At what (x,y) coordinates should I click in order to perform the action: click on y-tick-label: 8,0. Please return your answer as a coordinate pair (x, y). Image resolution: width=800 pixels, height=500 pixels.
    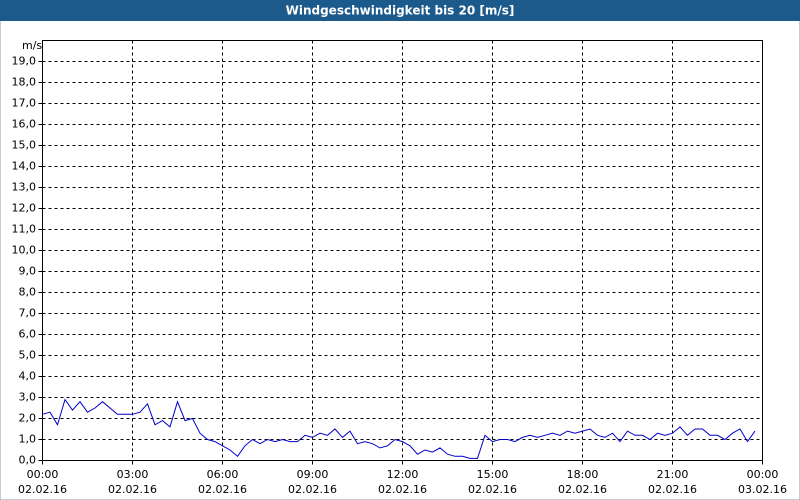
    Looking at the image, I should click on (28, 292).